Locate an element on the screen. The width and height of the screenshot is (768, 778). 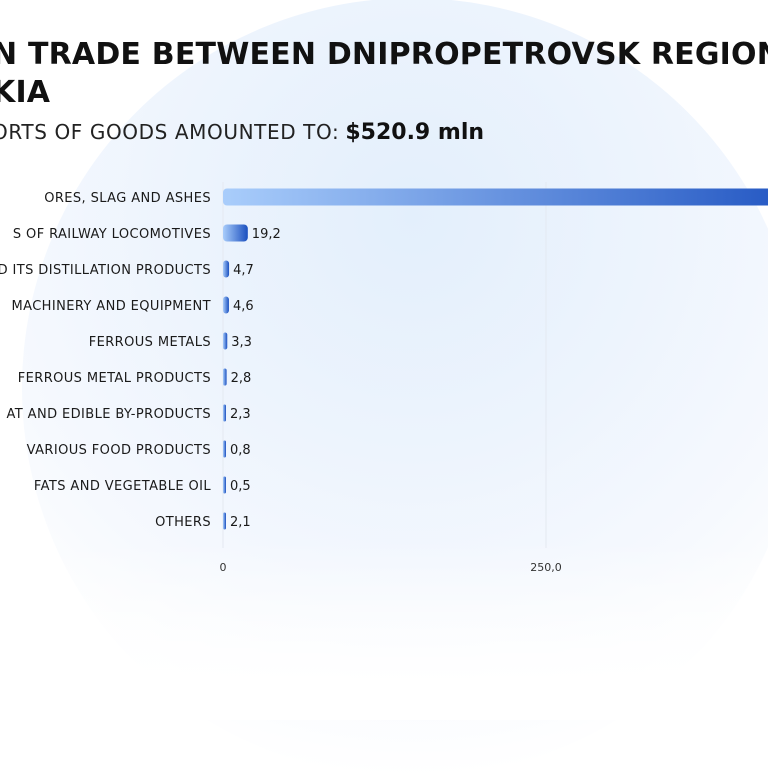
category-label: FERROUS METAL PRODUCTS is located at coordinates (114, 378).